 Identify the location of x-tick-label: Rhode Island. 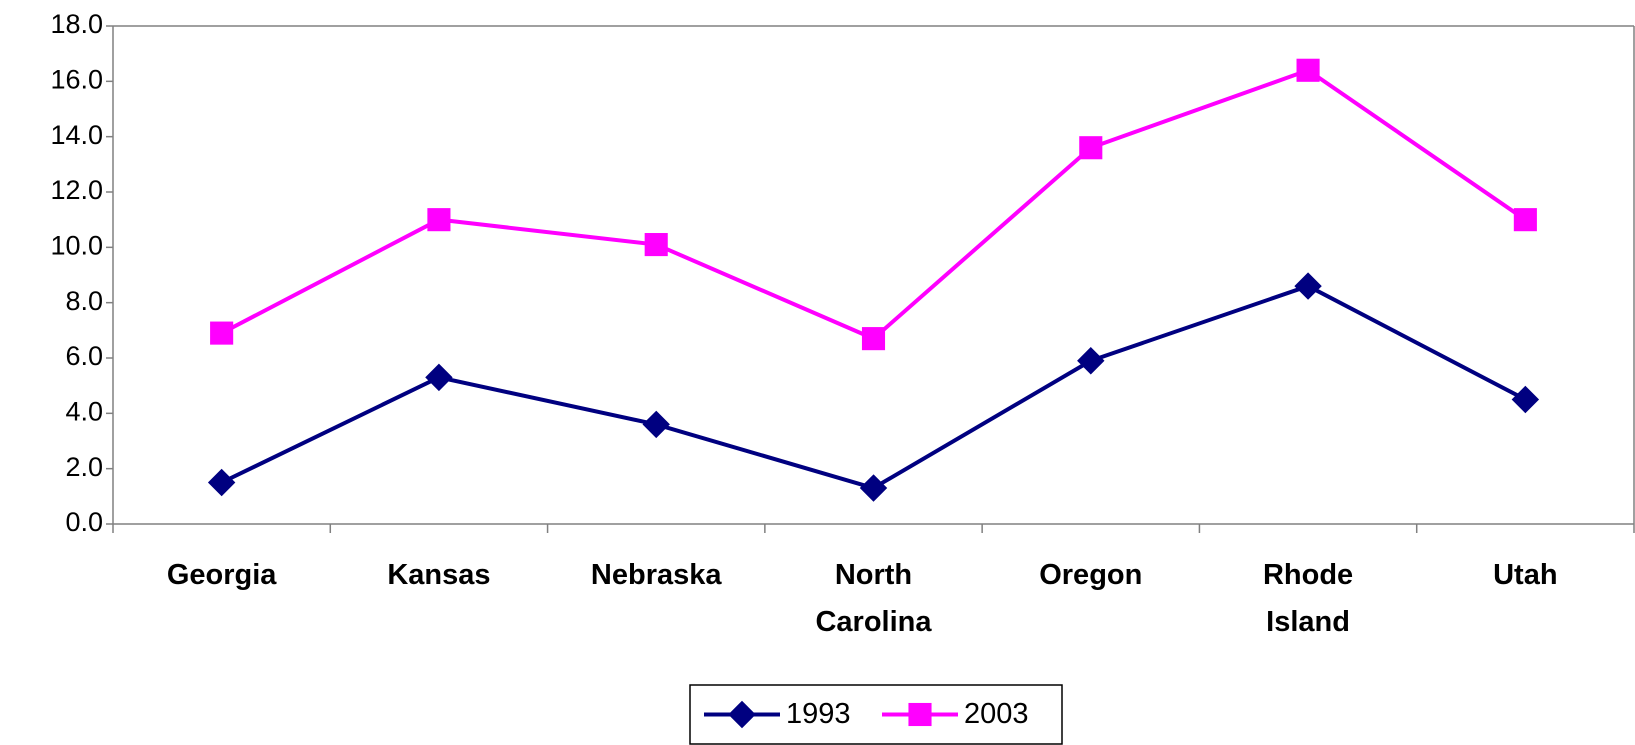
(1308, 598).